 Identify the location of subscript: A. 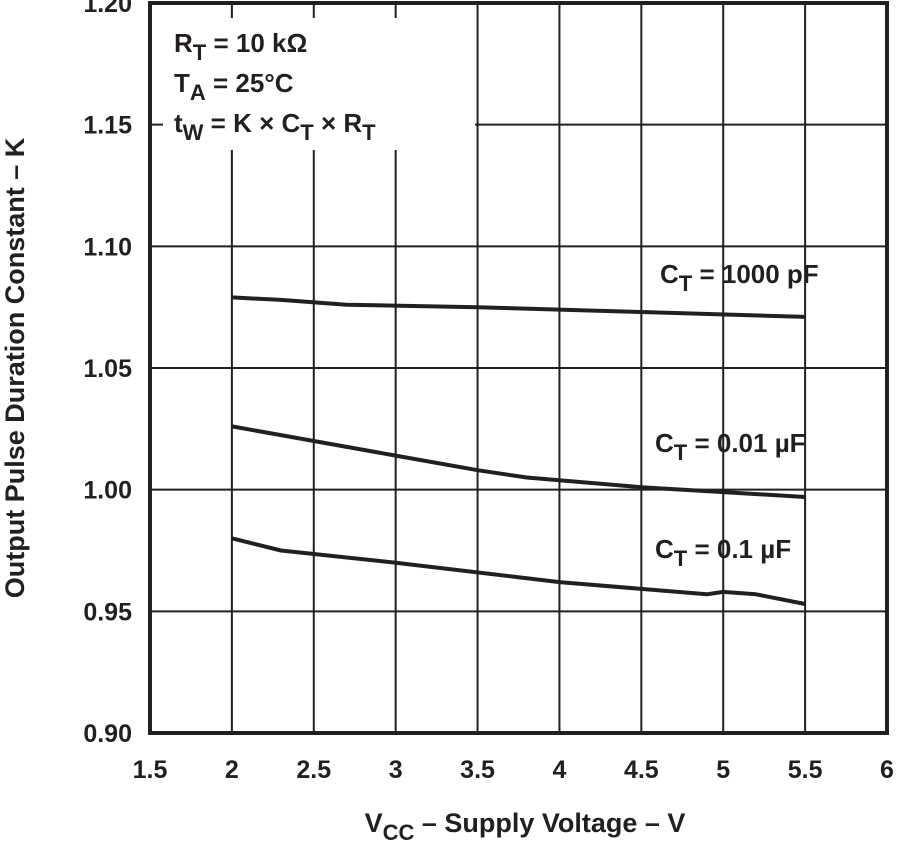
(198, 92).